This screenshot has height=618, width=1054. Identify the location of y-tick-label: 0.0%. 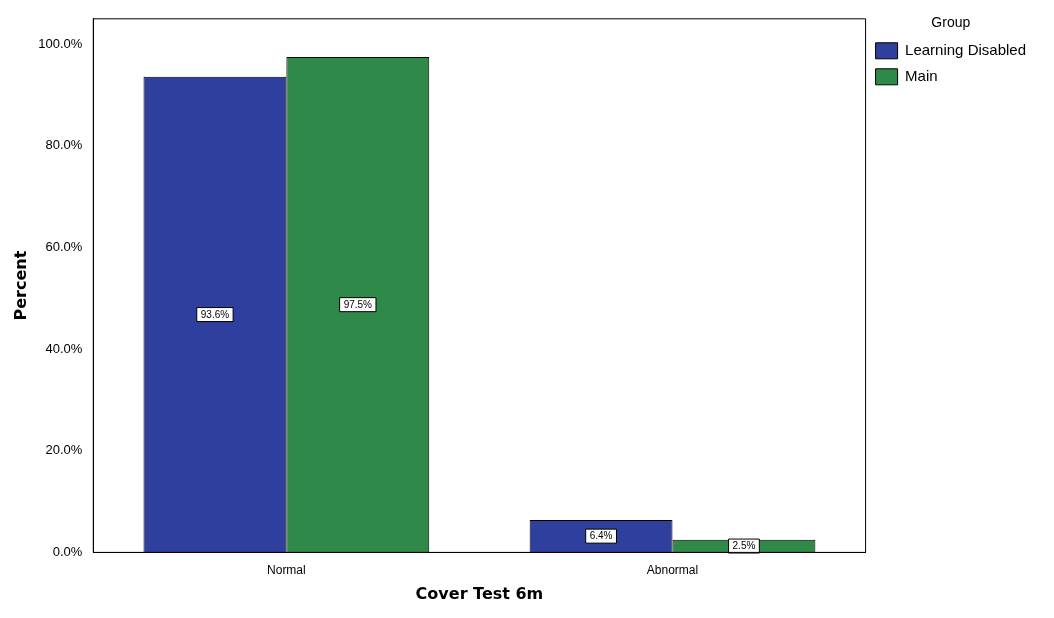
(67, 551).